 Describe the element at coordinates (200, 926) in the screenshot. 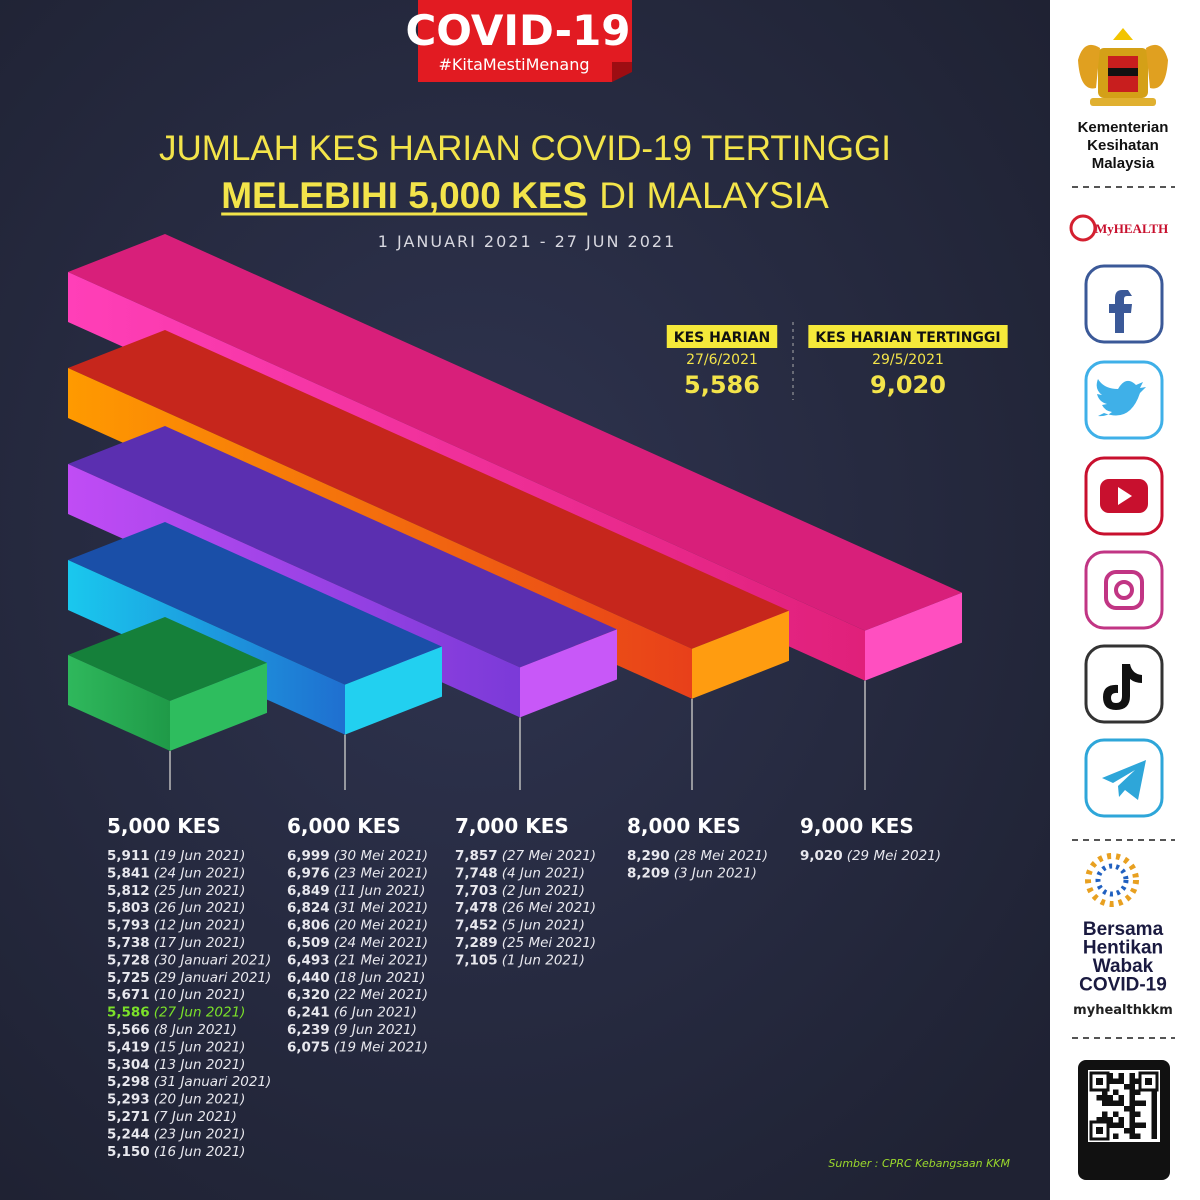

I see `entry-date: (12 Jun 2021)` at that location.